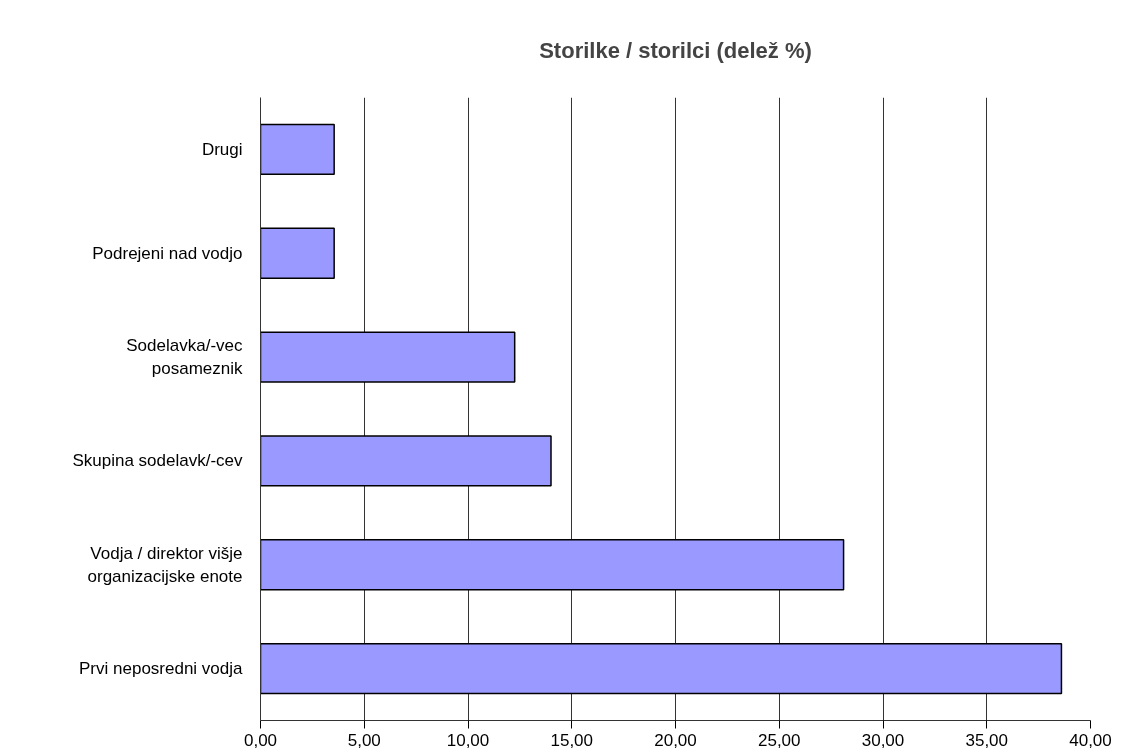 This screenshot has width=1129, height=756. Describe the element at coordinates (779, 740) in the screenshot. I see `x-tick-label: 25,00` at that location.